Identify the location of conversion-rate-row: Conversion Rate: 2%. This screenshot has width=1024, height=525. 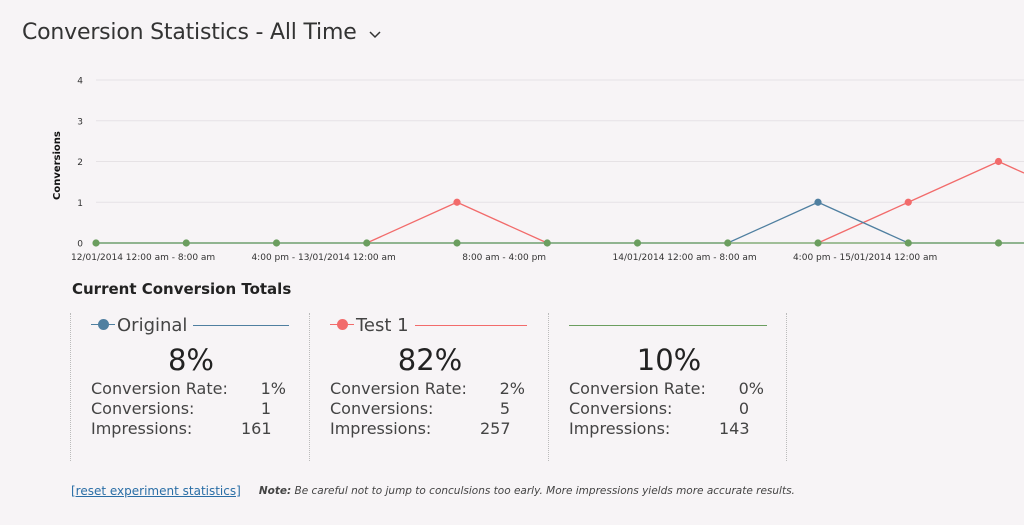
(439, 389).